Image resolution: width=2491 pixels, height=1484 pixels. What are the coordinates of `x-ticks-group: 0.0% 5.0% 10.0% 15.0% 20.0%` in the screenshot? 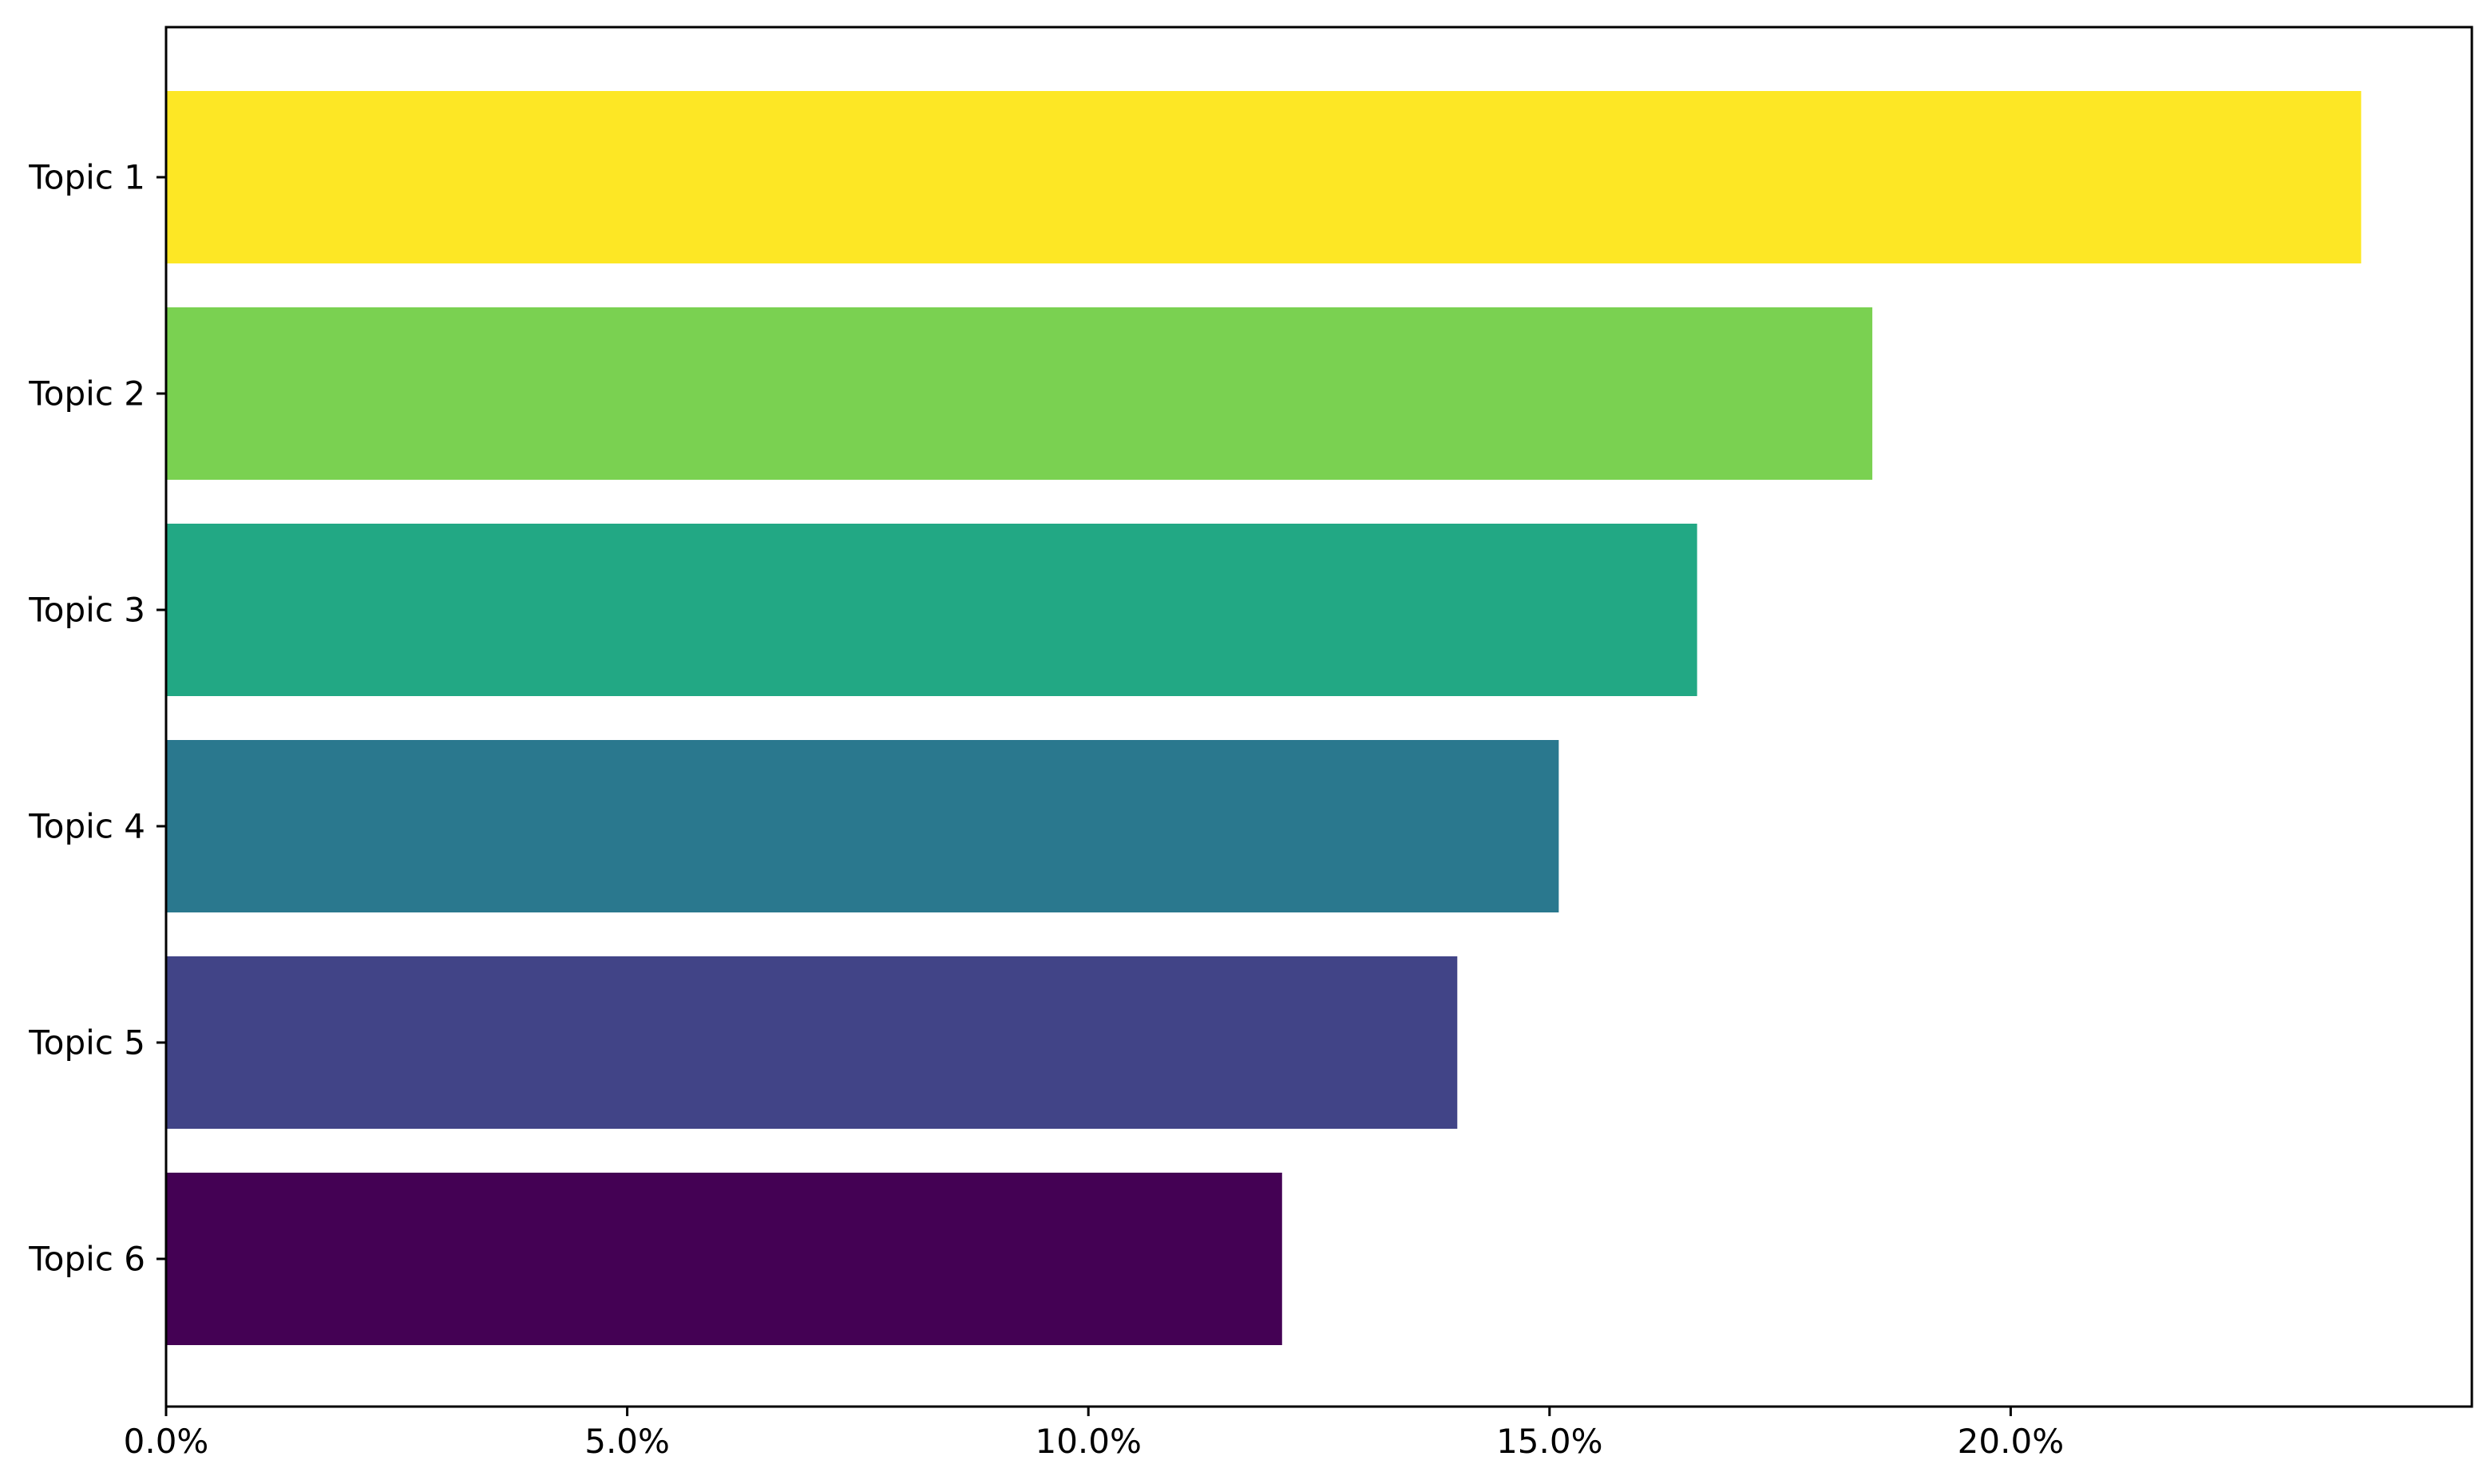 It's located at (1094, 1434).